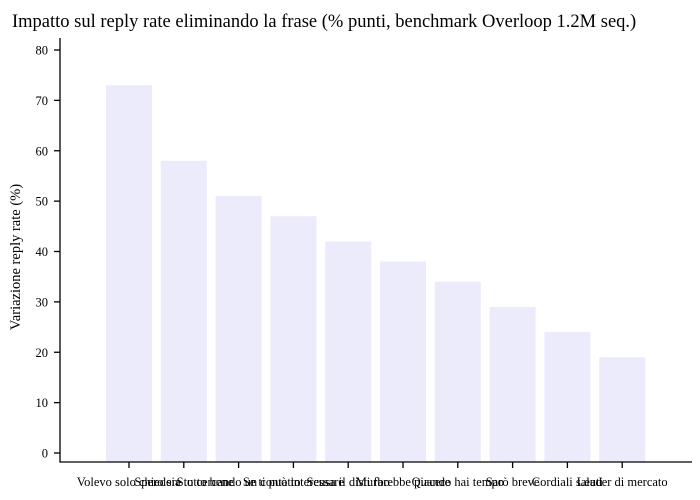 The width and height of the screenshot is (700, 500). Describe the element at coordinates (42, 353) in the screenshot. I see `y-tick-label: 20` at that location.